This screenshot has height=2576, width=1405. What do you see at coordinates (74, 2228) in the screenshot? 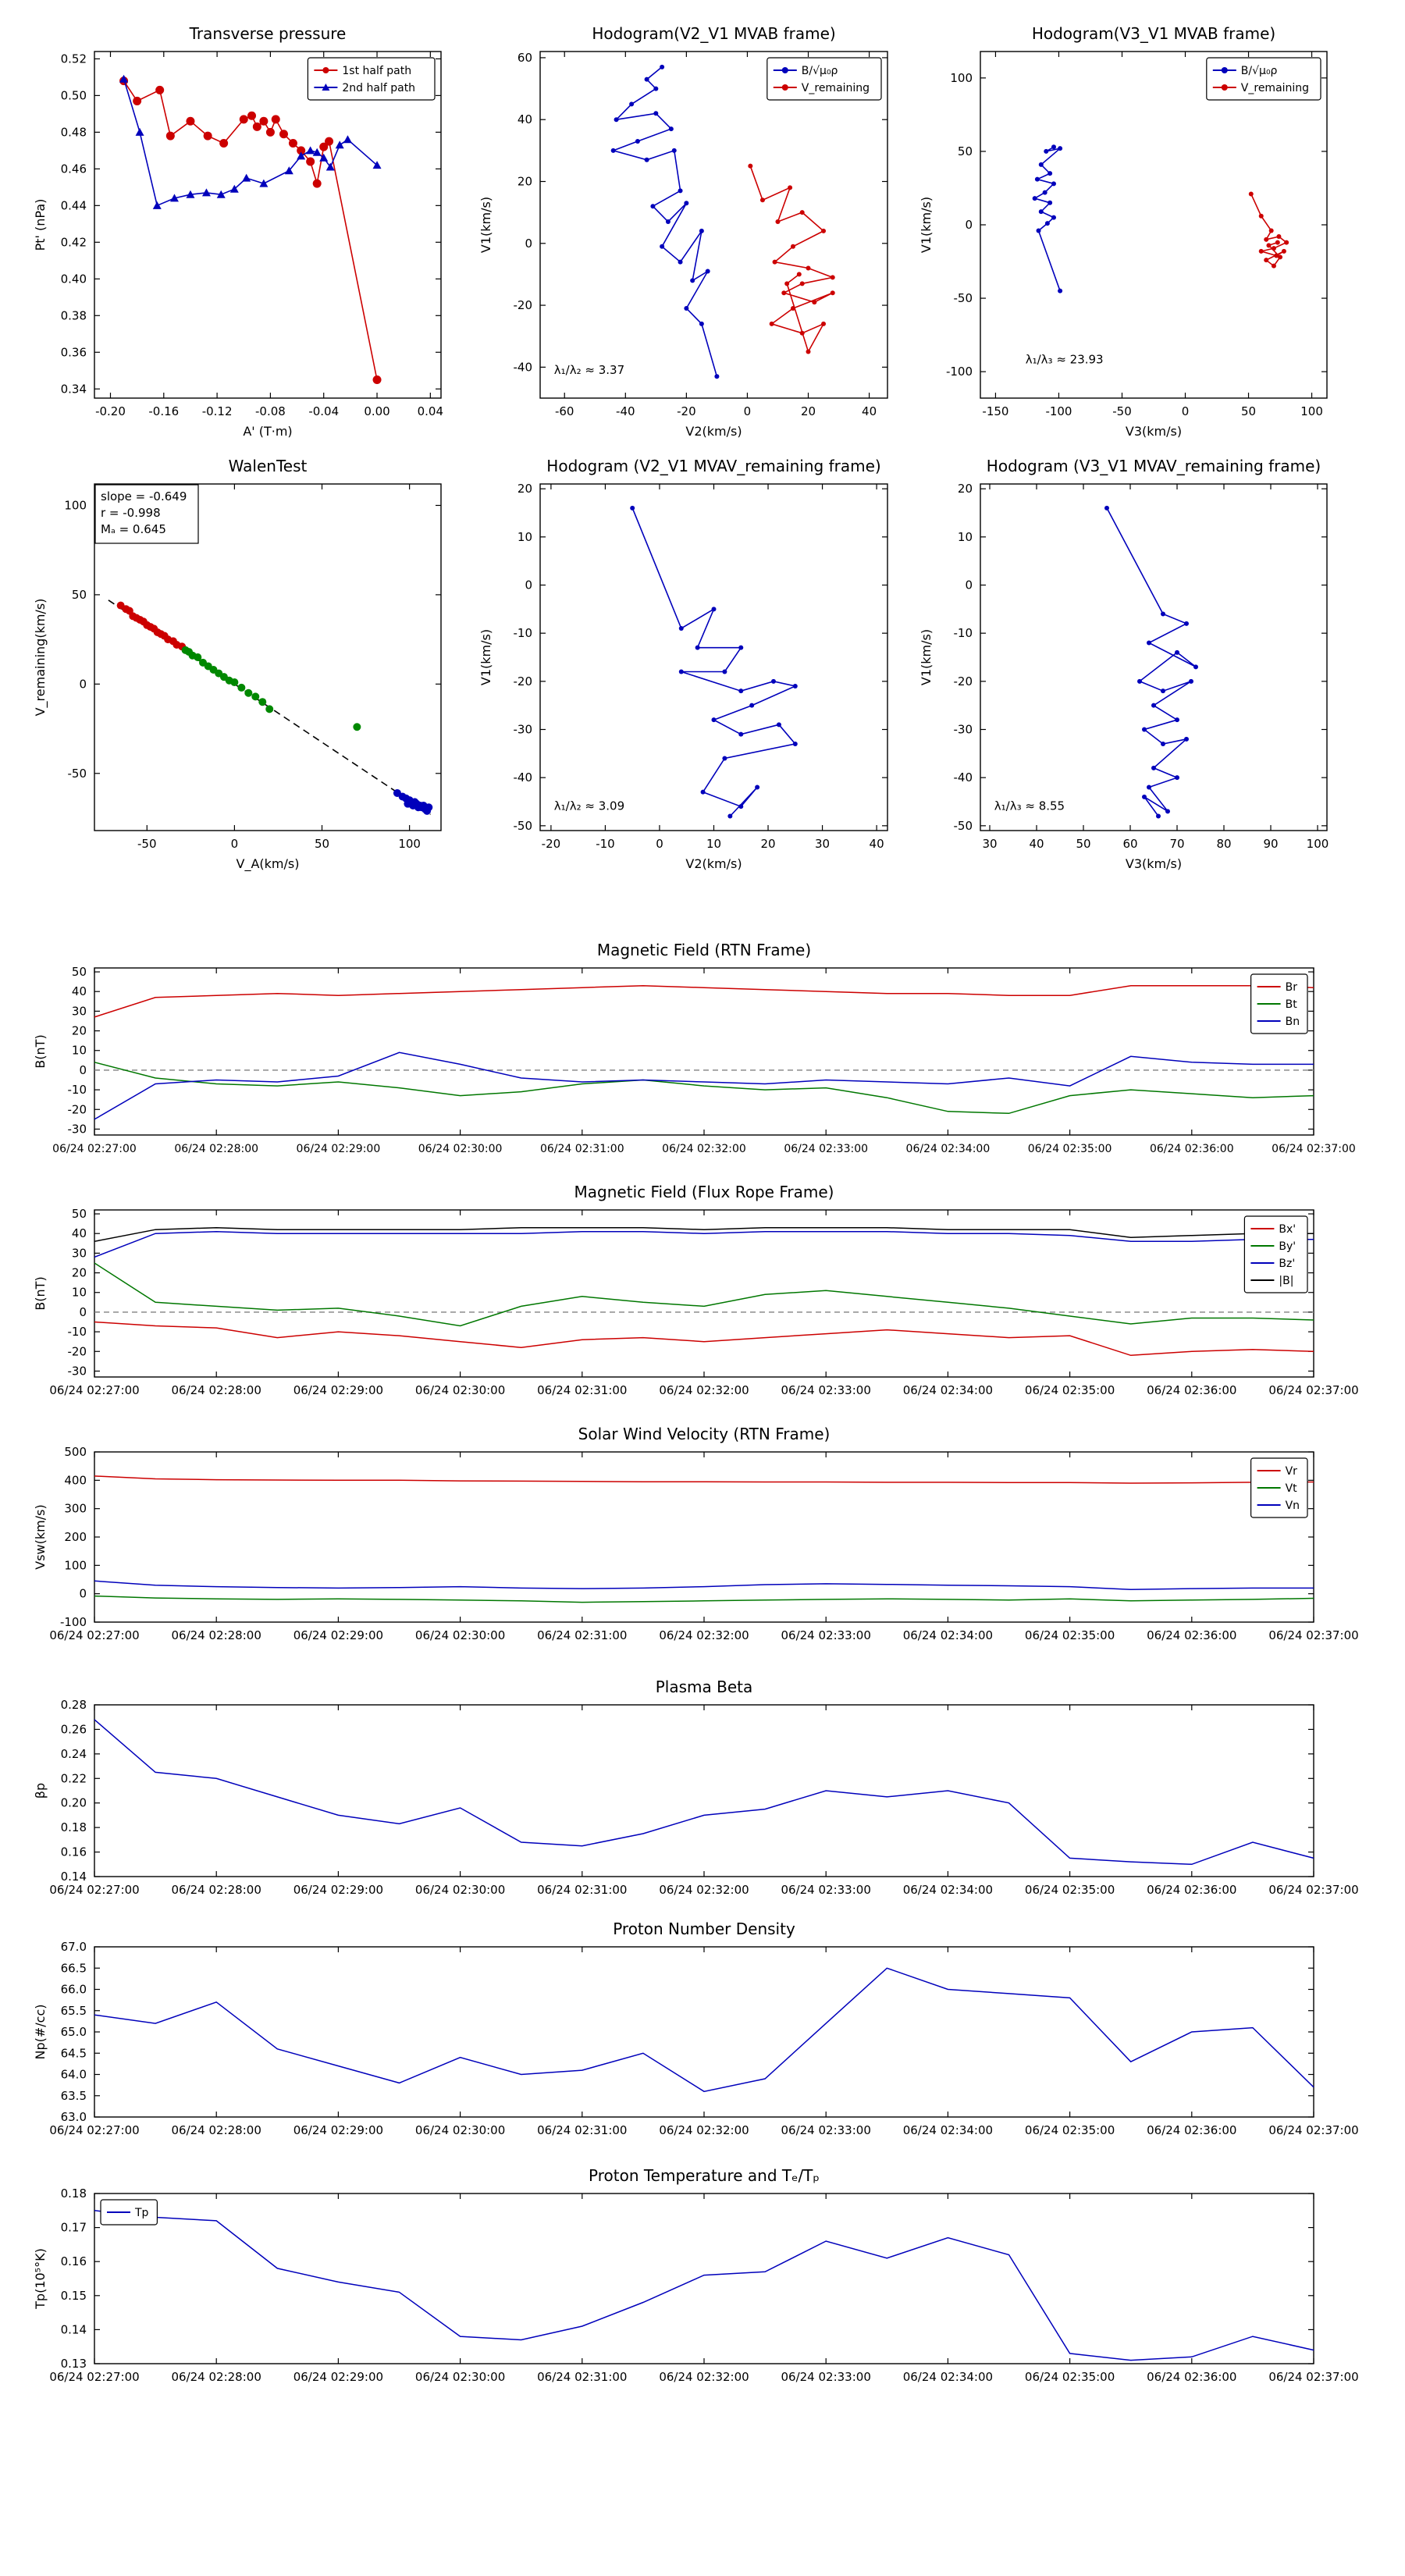
I see `y-tick-label: 0.17` at bounding box center [74, 2228].